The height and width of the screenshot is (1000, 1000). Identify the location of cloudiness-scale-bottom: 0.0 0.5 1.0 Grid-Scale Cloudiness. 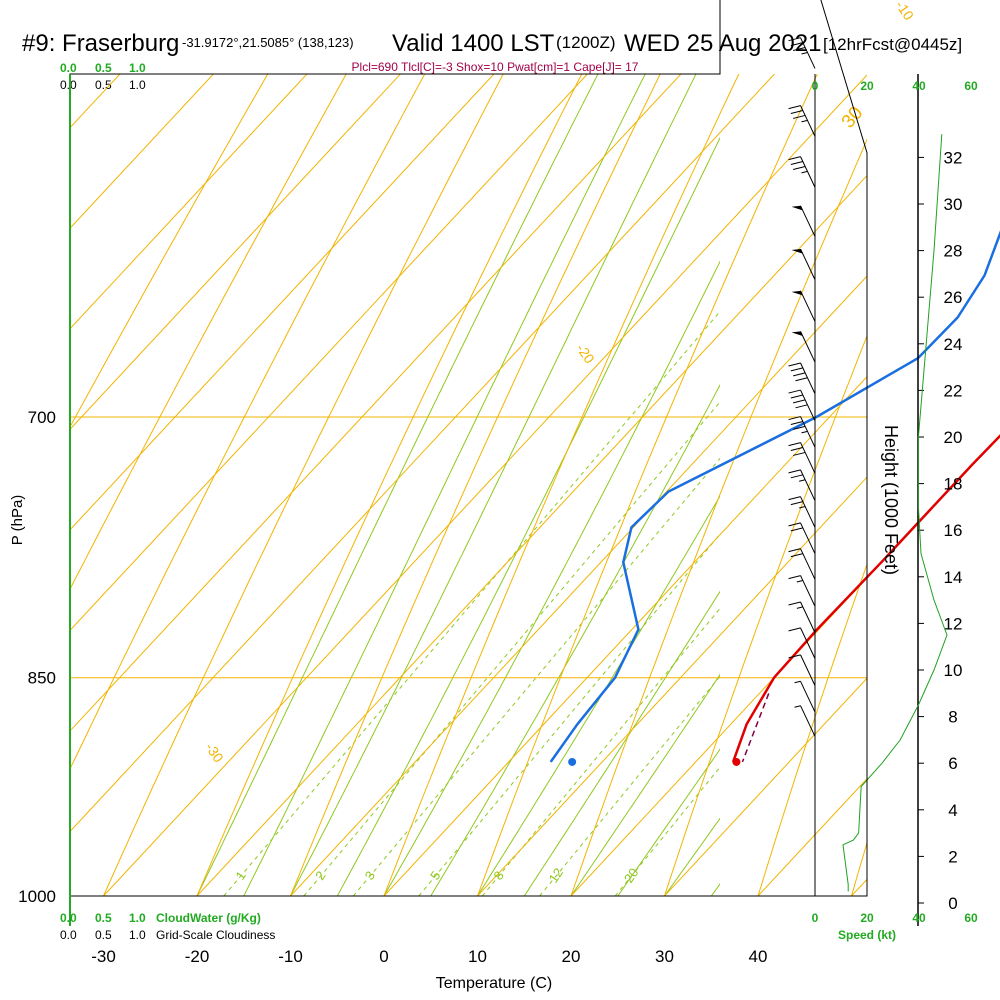
(167, 935).